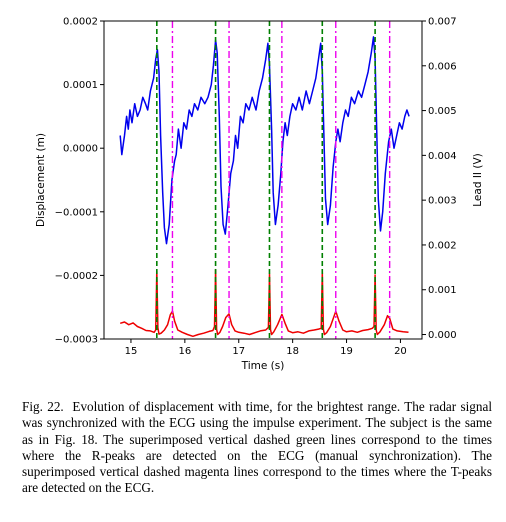 The height and width of the screenshot is (522, 506). I want to click on x-tick-label: 15, so click(131, 351).